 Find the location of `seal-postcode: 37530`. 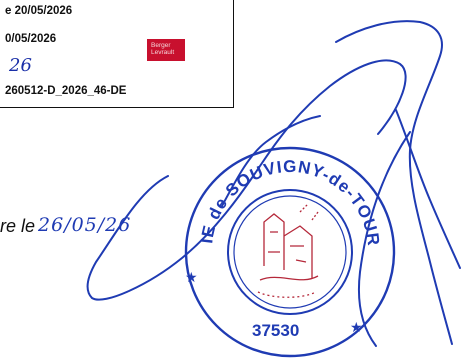

seal-postcode: 37530 is located at coordinates (275, 330).